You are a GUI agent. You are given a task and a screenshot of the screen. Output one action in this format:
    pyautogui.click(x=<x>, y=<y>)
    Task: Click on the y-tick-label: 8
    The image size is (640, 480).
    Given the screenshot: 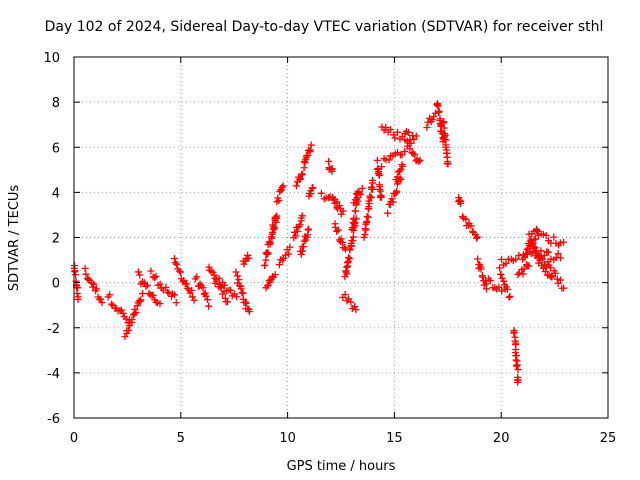 What is the action you would take?
    pyautogui.click(x=56, y=103)
    